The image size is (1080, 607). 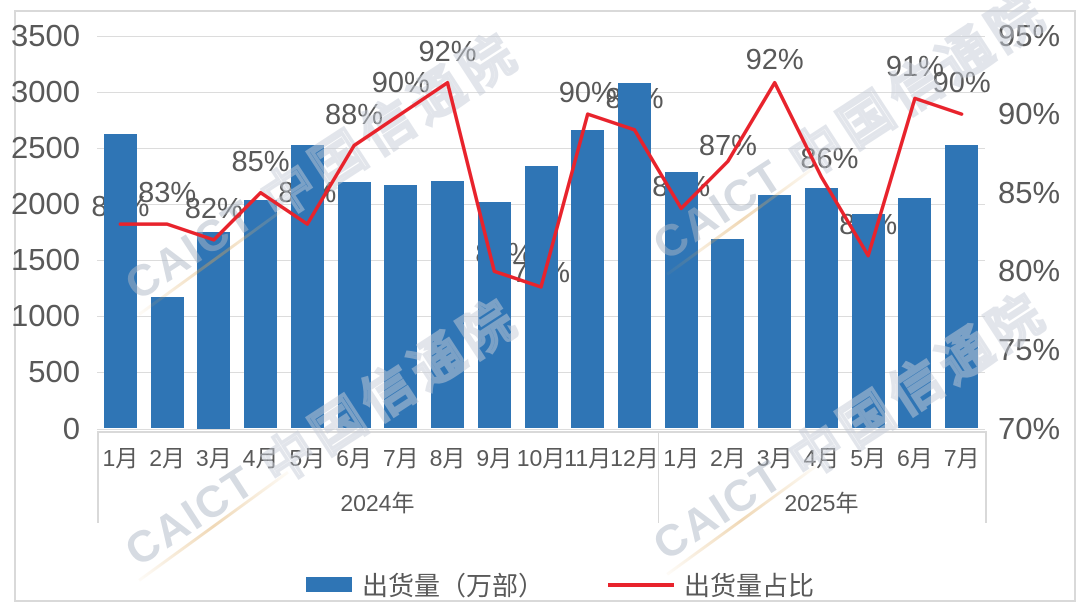 What do you see at coordinates (45, 91) in the screenshot?
I see `y-axis-tick-left: 3000` at bounding box center [45, 91].